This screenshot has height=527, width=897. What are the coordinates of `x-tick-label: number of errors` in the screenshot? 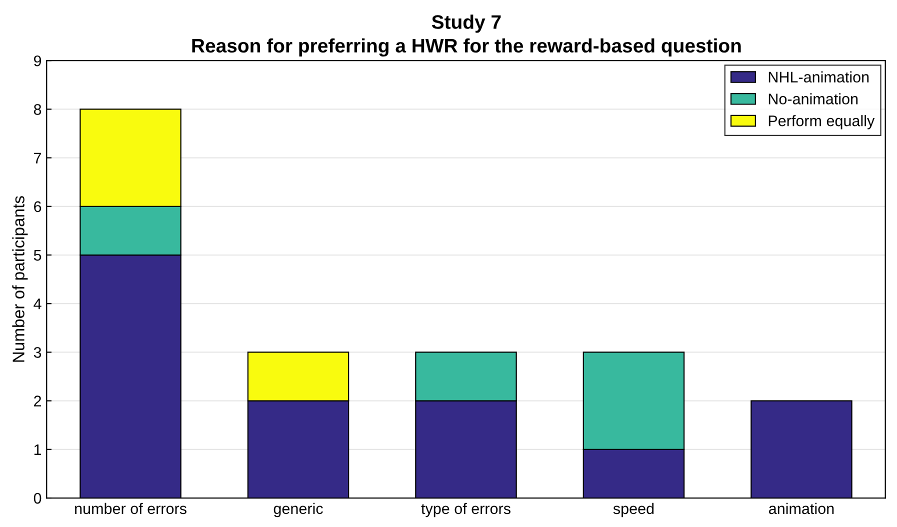 It's located at (130, 508).